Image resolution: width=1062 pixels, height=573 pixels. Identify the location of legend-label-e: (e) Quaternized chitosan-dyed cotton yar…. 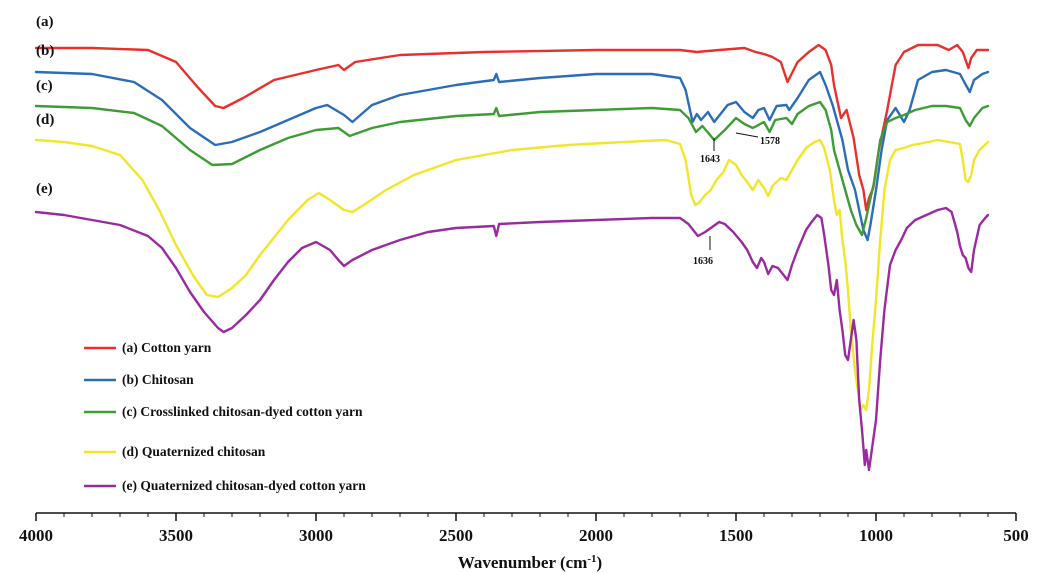
(244, 485).